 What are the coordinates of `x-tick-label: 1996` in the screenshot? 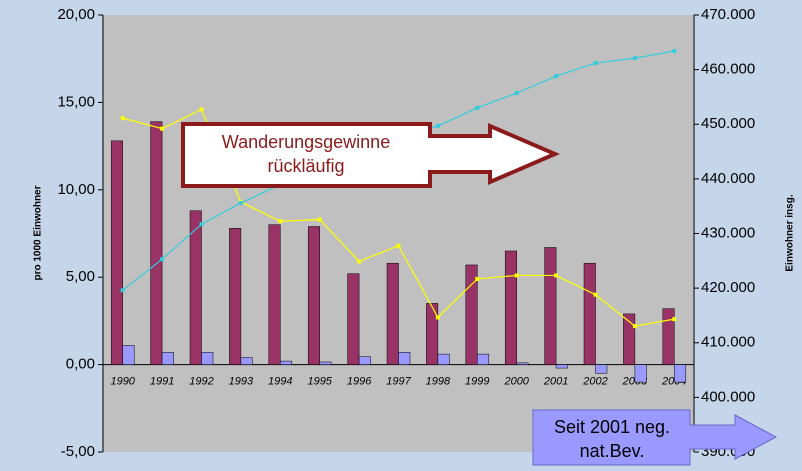 It's located at (359, 382).